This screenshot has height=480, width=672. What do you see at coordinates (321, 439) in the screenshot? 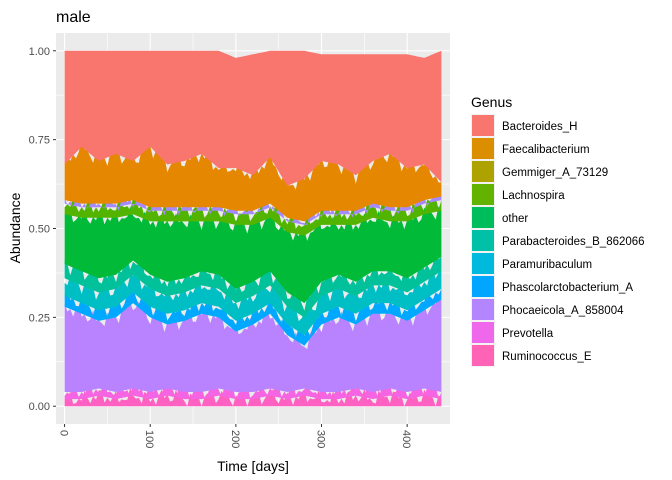
I see `x-tick-label: 300` at bounding box center [321, 439].